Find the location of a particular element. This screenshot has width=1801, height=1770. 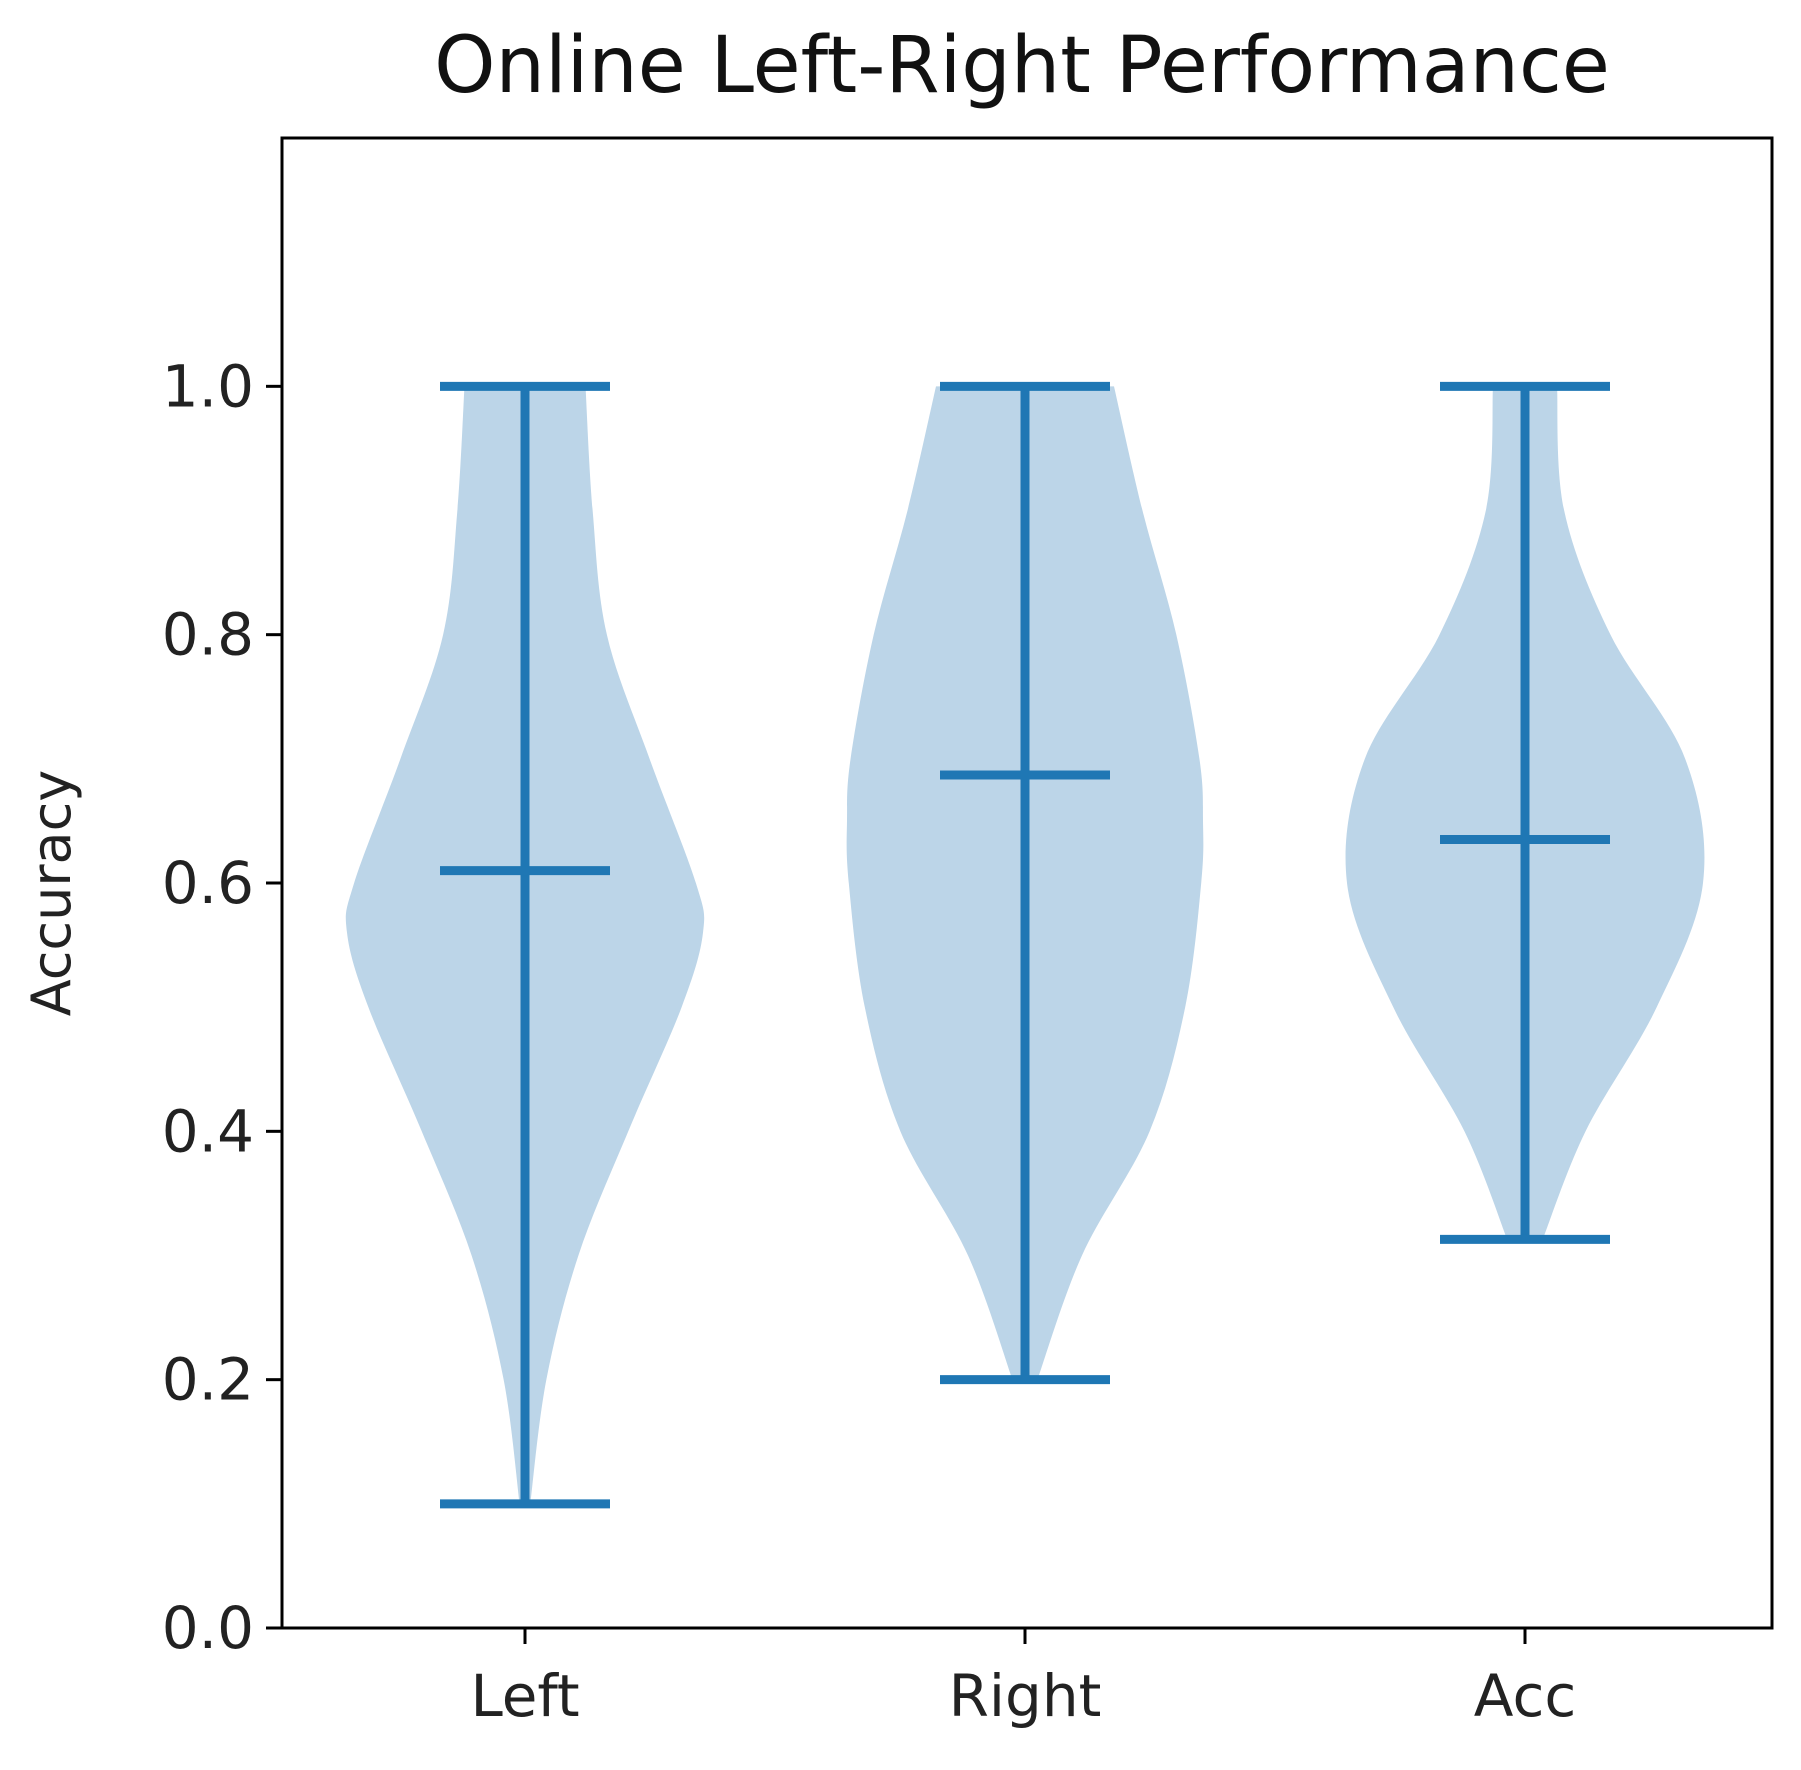

y-tick-label: 0.4 is located at coordinates (208, 1131).